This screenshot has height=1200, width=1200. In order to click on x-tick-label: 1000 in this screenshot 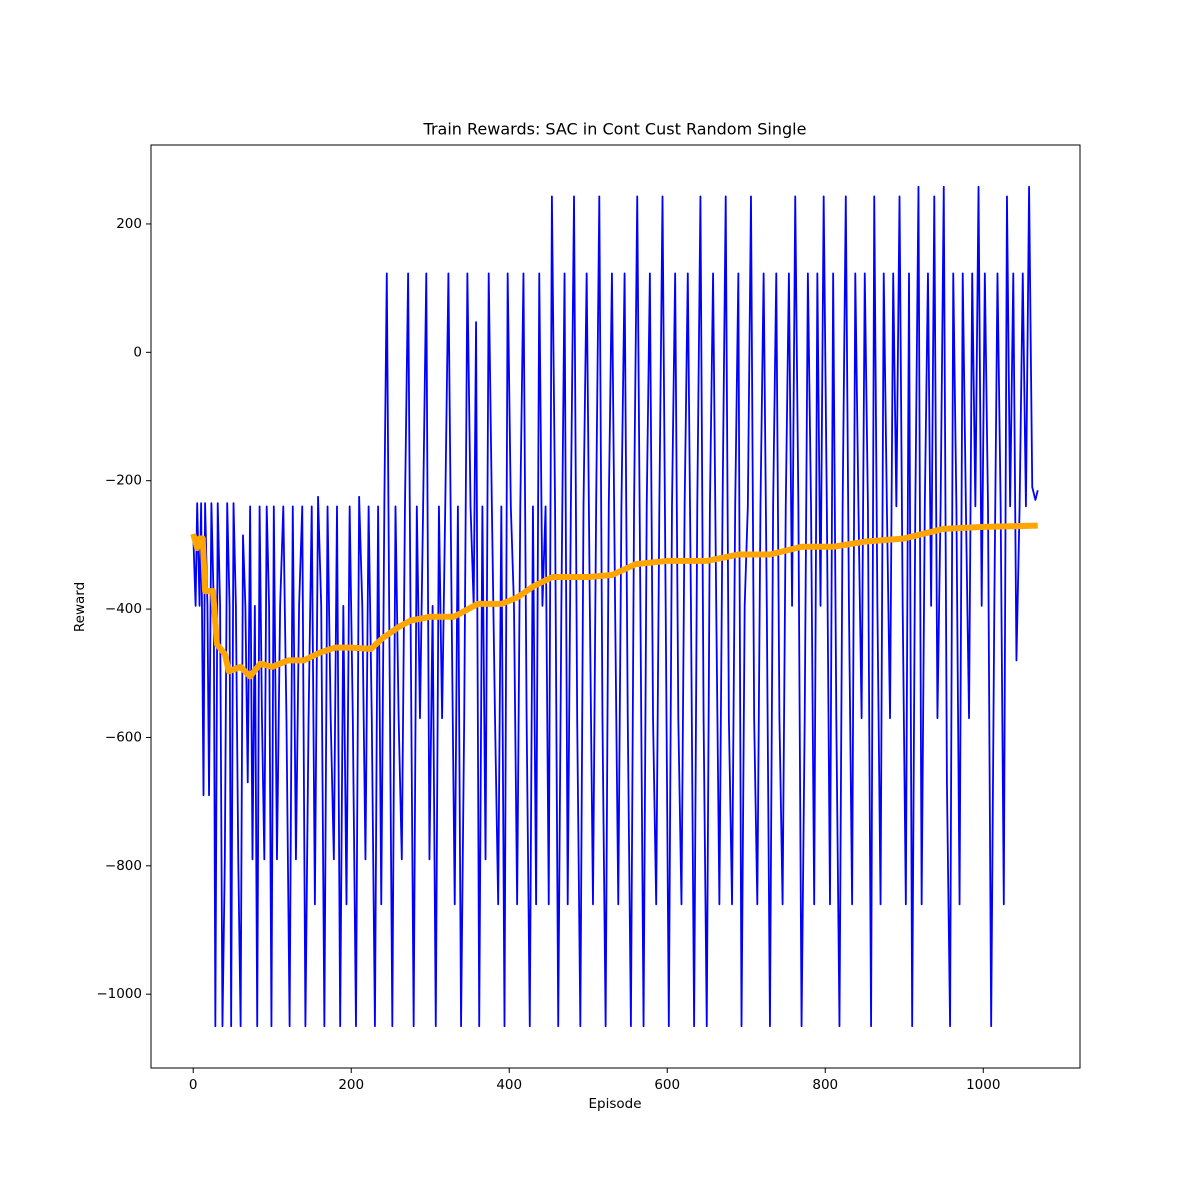, I will do `click(983, 1085)`.